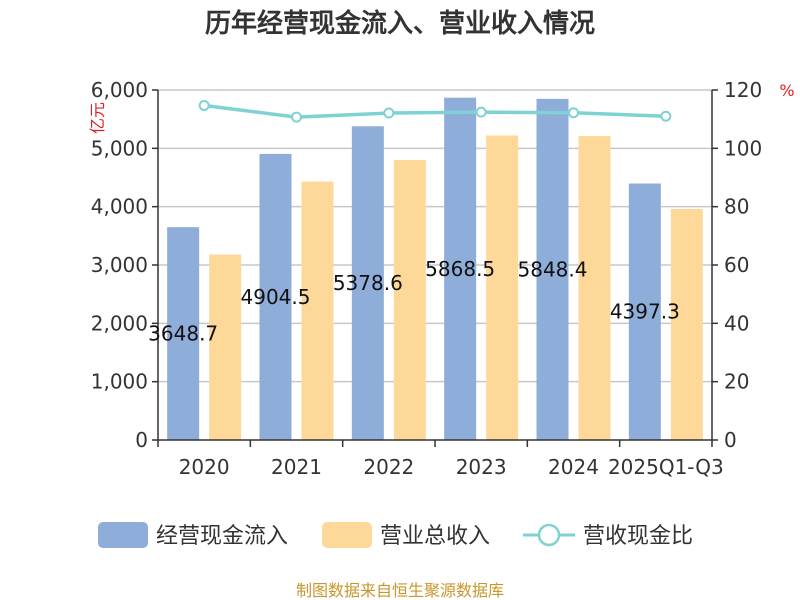 The height and width of the screenshot is (600, 800). What do you see at coordinates (388, 467) in the screenshot?
I see `x-tick-label: 2022` at bounding box center [388, 467].